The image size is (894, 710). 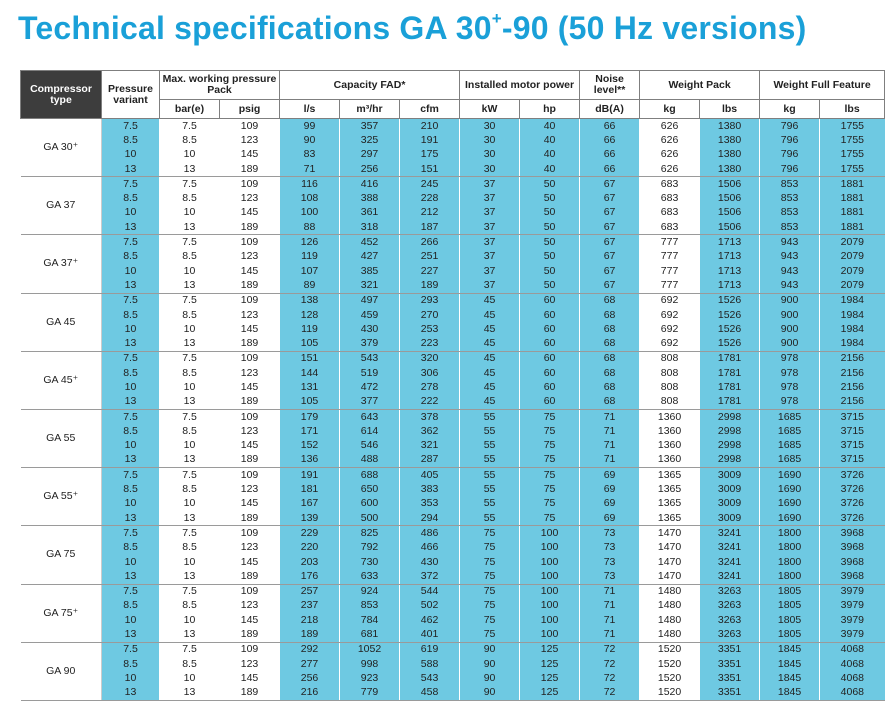 What do you see at coordinates (549, 329) in the screenshot?
I see `table-cell: 60` at bounding box center [549, 329].